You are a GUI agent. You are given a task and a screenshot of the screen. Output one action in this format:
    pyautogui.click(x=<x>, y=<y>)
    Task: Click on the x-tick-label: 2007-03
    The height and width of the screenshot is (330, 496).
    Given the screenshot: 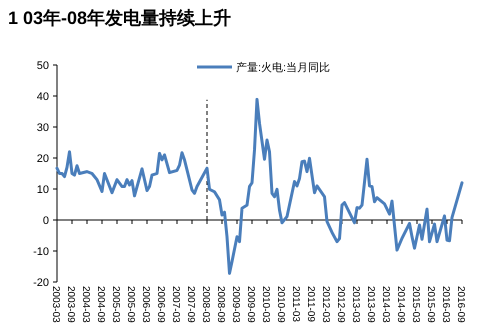 What is the action you would take?
    pyautogui.click(x=175, y=305)
    